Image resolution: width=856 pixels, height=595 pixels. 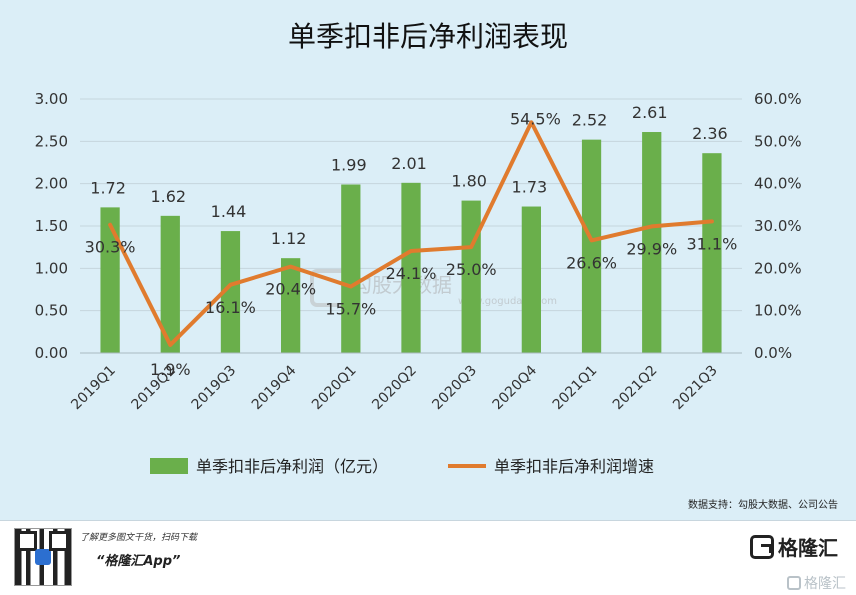 I want to click on y2-tick-label: 20.0%, so click(x=778, y=268).